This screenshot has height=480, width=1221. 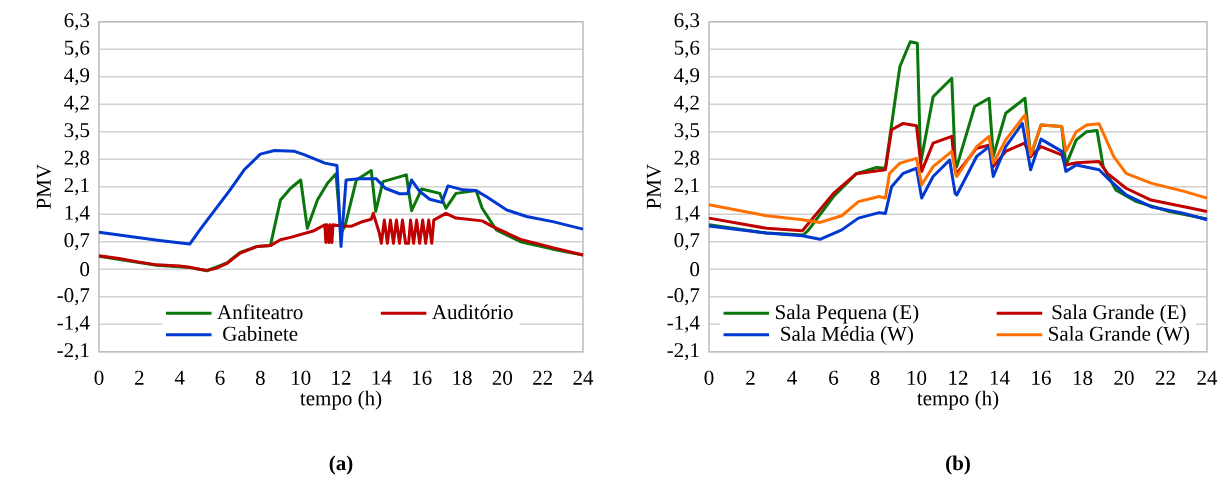 I want to click on text: (a), so click(x=341, y=465).